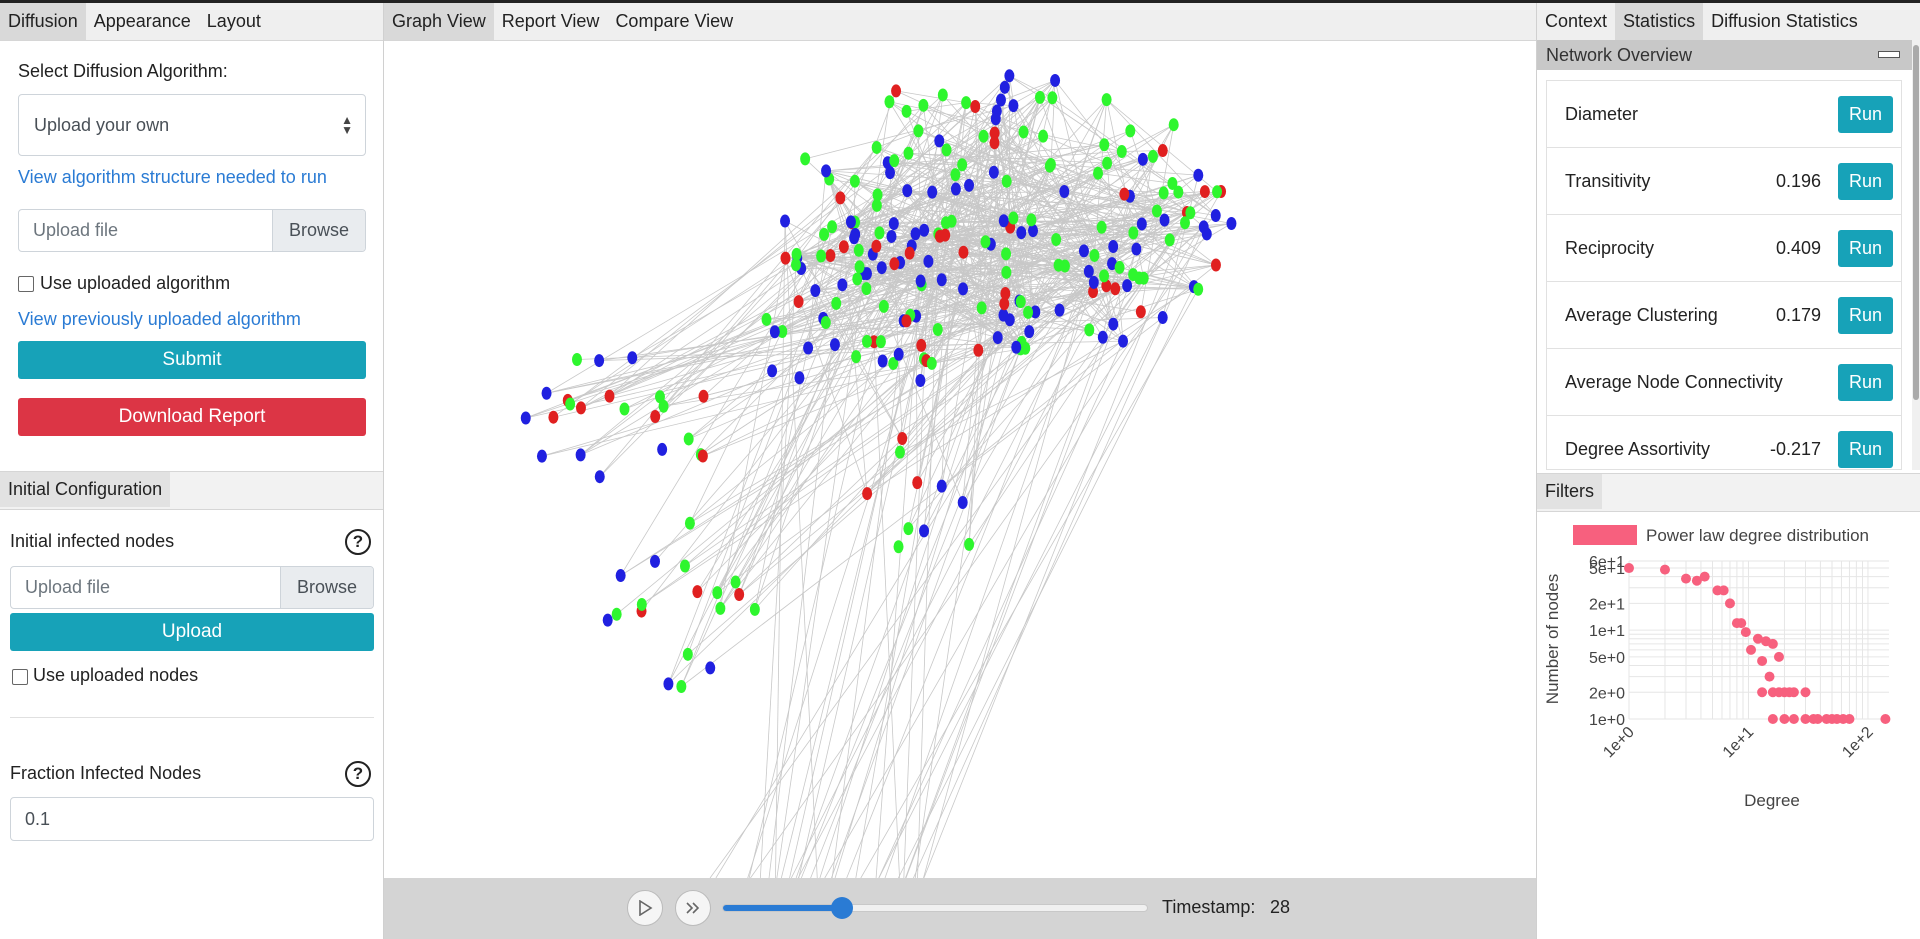 This screenshot has width=1920, height=939. What do you see at coordinates (318, 230) in the screenshot?
I see `algorithm-browse-button: Browse` at bounding box center [318, 230].